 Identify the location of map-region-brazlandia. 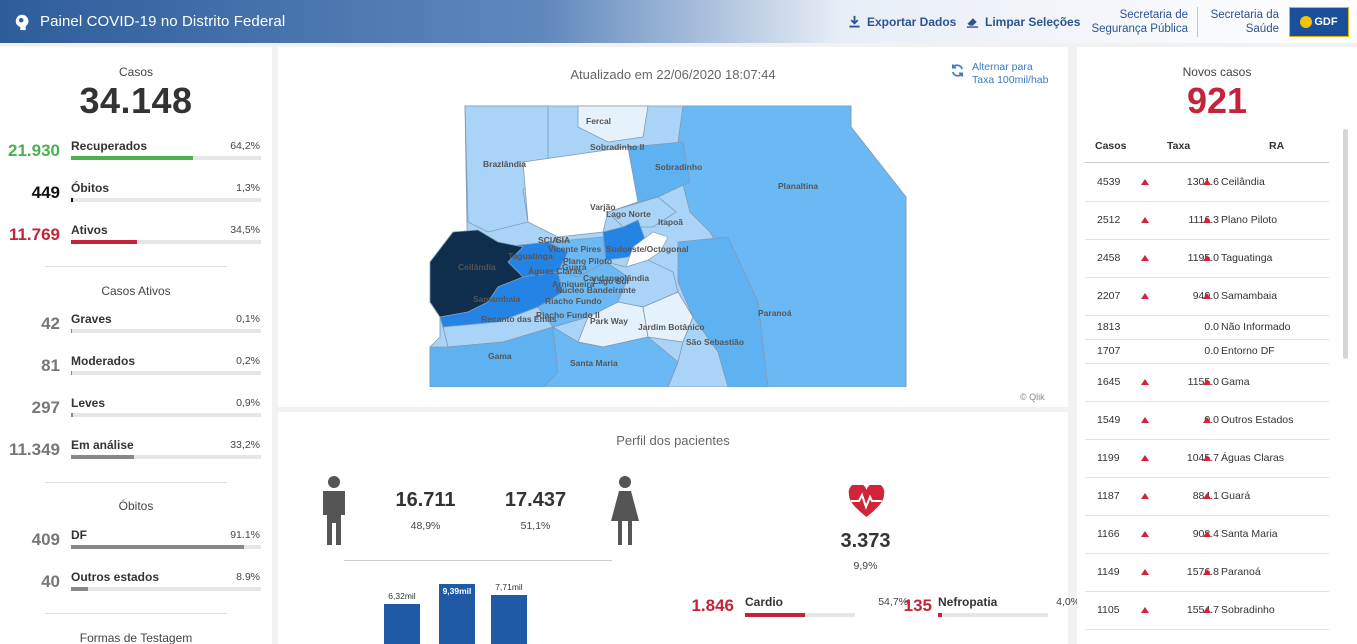
(506, 169).